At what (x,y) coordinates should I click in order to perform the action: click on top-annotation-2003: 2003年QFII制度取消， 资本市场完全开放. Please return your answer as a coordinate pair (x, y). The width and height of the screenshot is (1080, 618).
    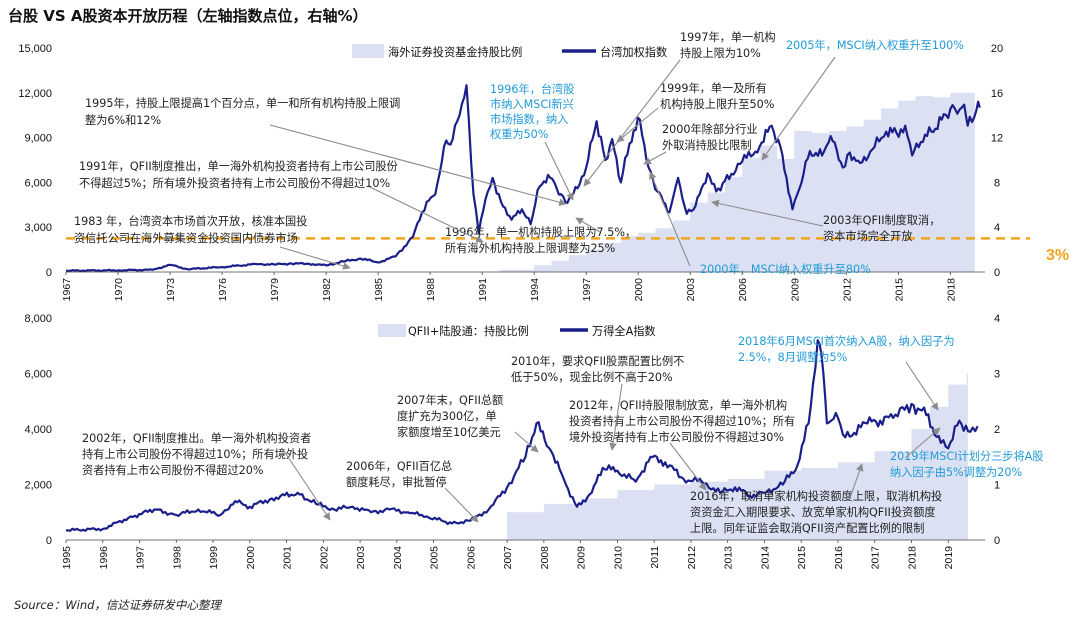
    Looking at the image, I should click on (881, 228).